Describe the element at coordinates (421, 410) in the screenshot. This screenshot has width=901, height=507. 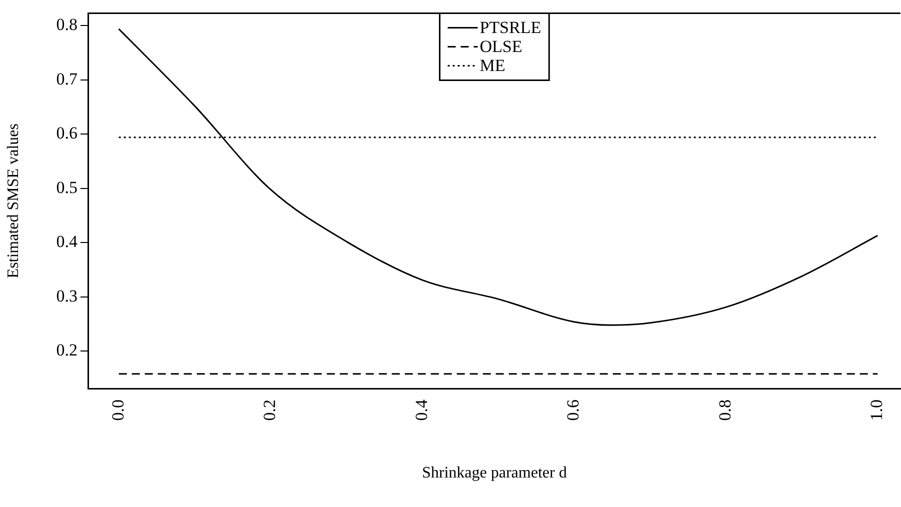
I see `x-tick-label: 0.4` at that location.